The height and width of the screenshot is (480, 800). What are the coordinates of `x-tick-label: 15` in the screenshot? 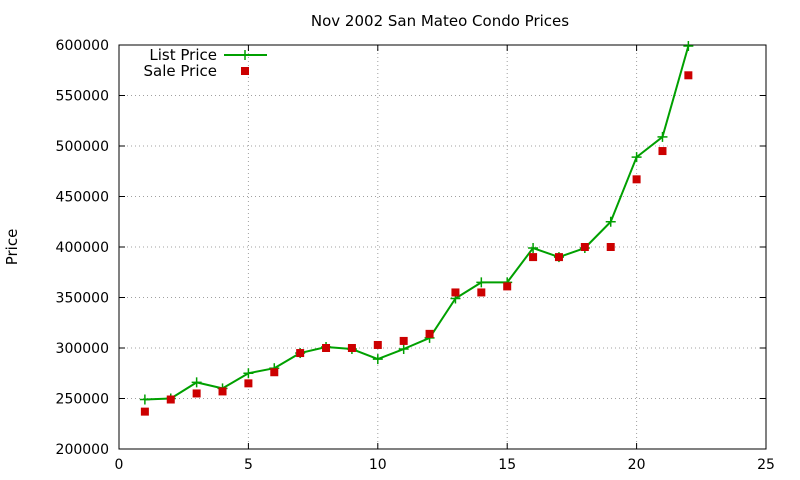 It's located at (507, 465).